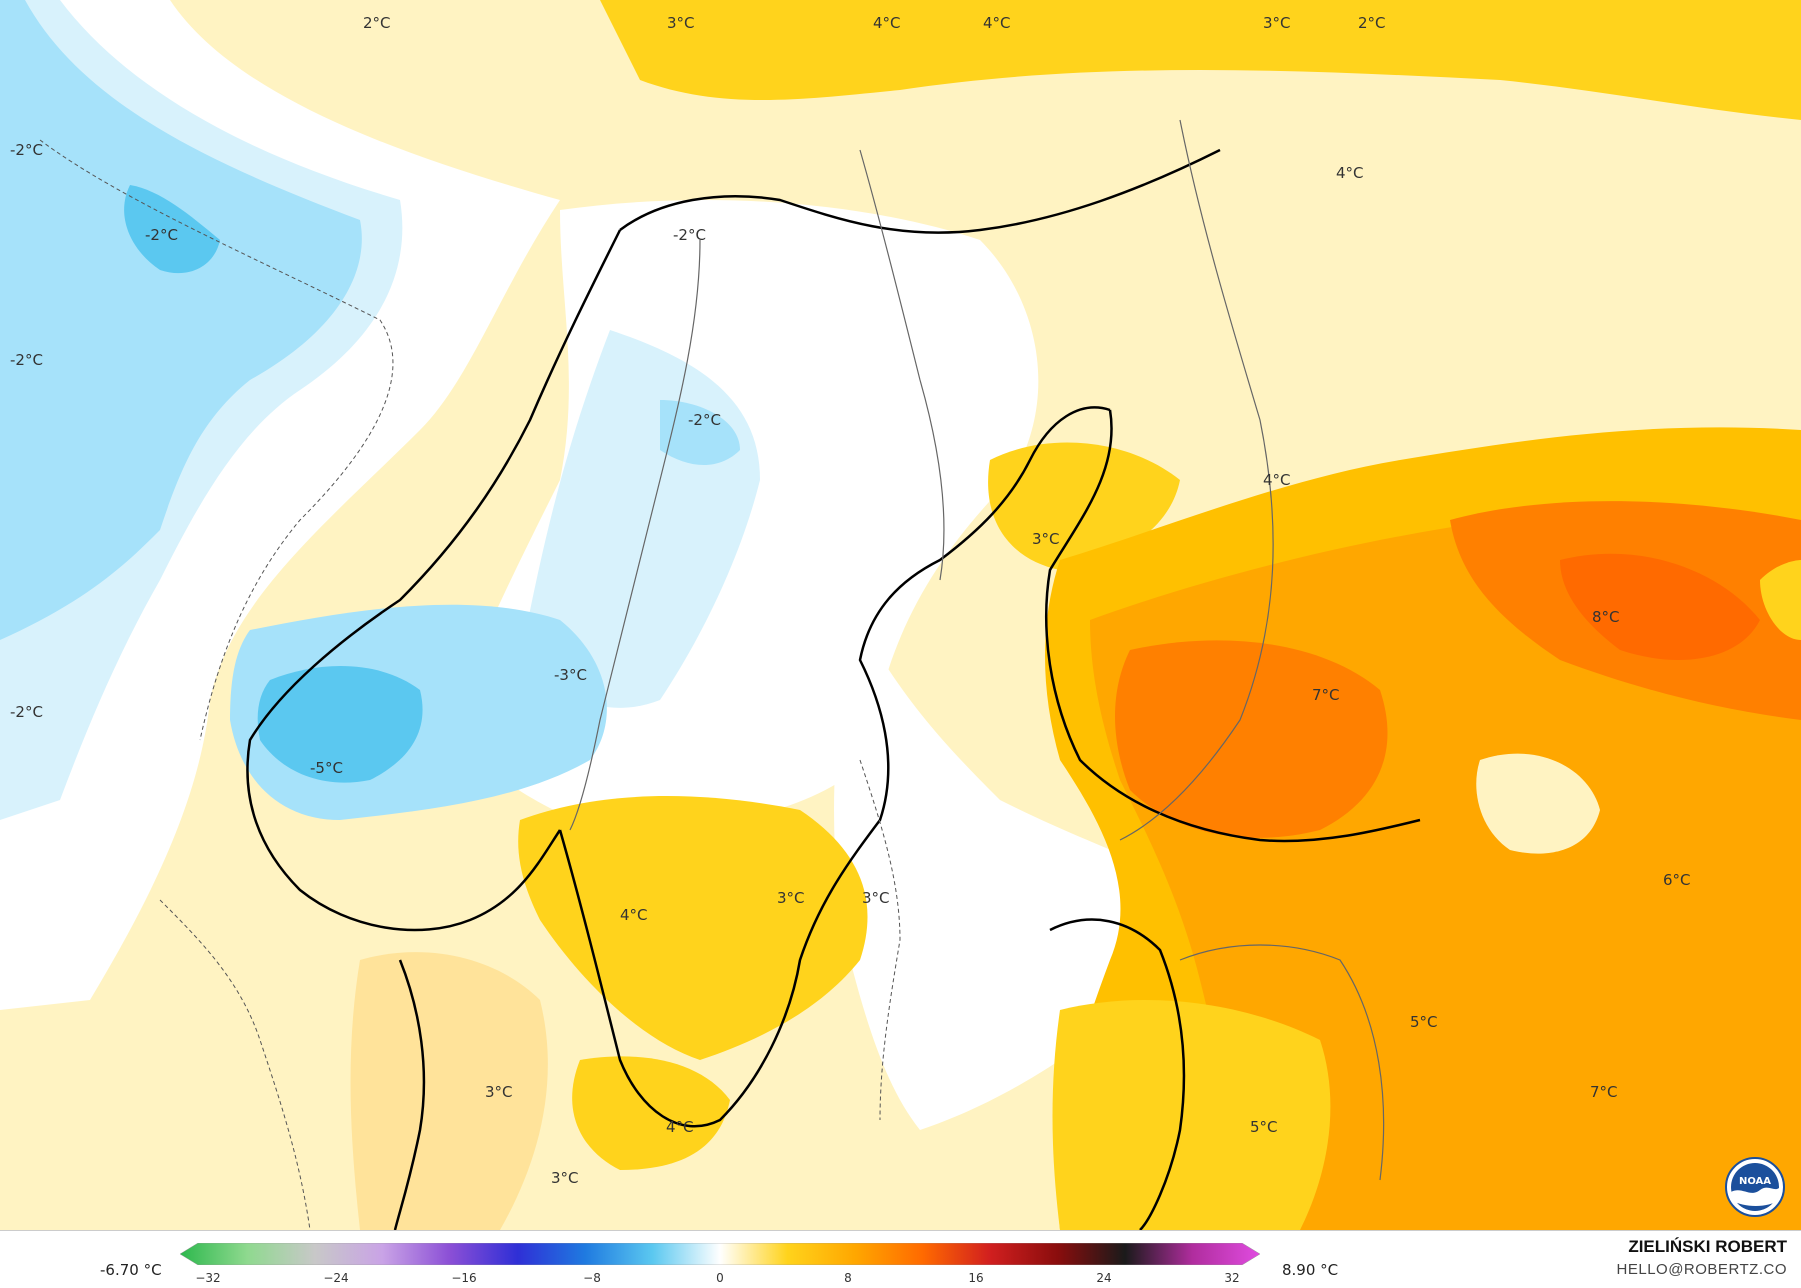  What do you see at coordinates (1251, 739) in the screenshot?
I see `deep-orange-finland` at bounding box center [1251, 739].